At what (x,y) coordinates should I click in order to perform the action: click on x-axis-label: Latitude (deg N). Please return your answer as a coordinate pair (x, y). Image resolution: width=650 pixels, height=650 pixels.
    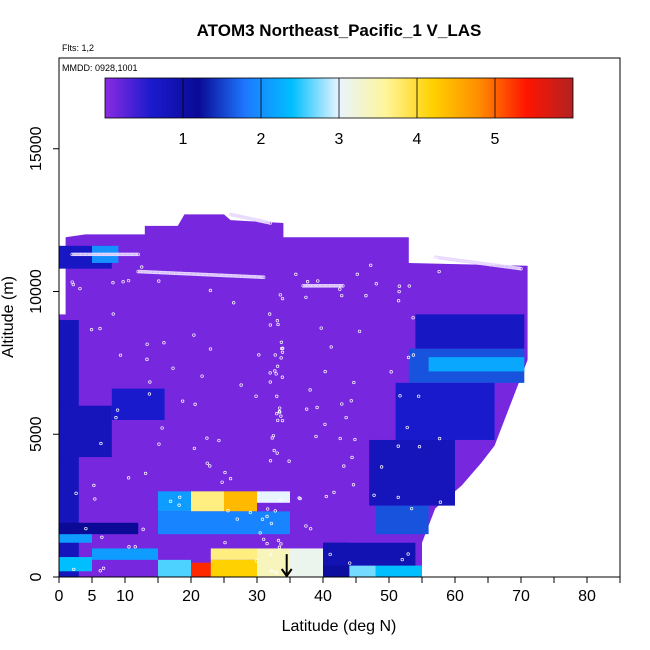
    Looking at the image, I should click on (339, 626).